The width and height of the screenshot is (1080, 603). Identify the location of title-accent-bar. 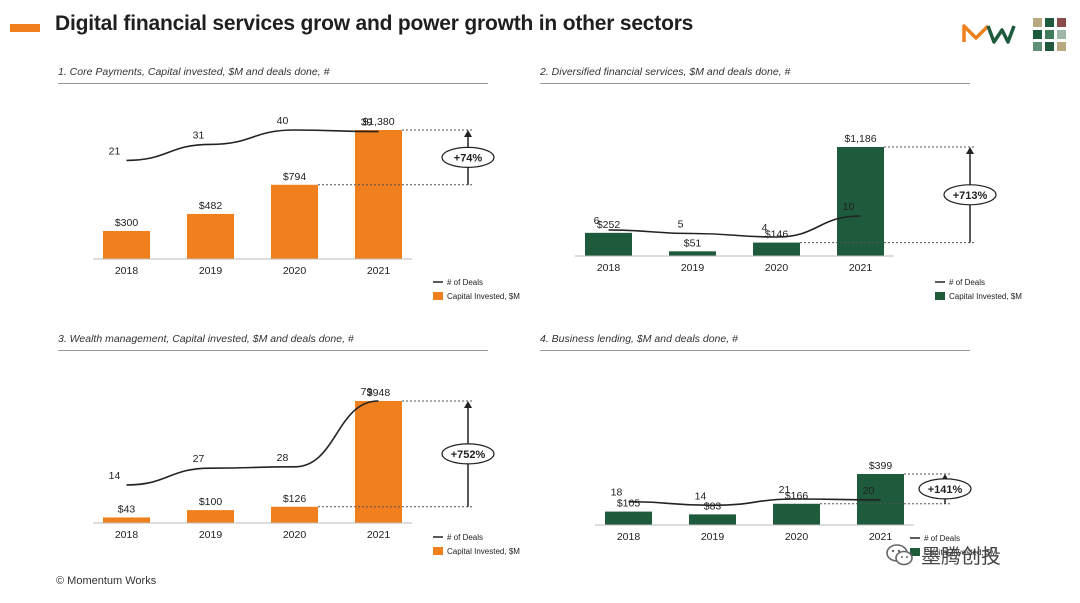
(25, 28).